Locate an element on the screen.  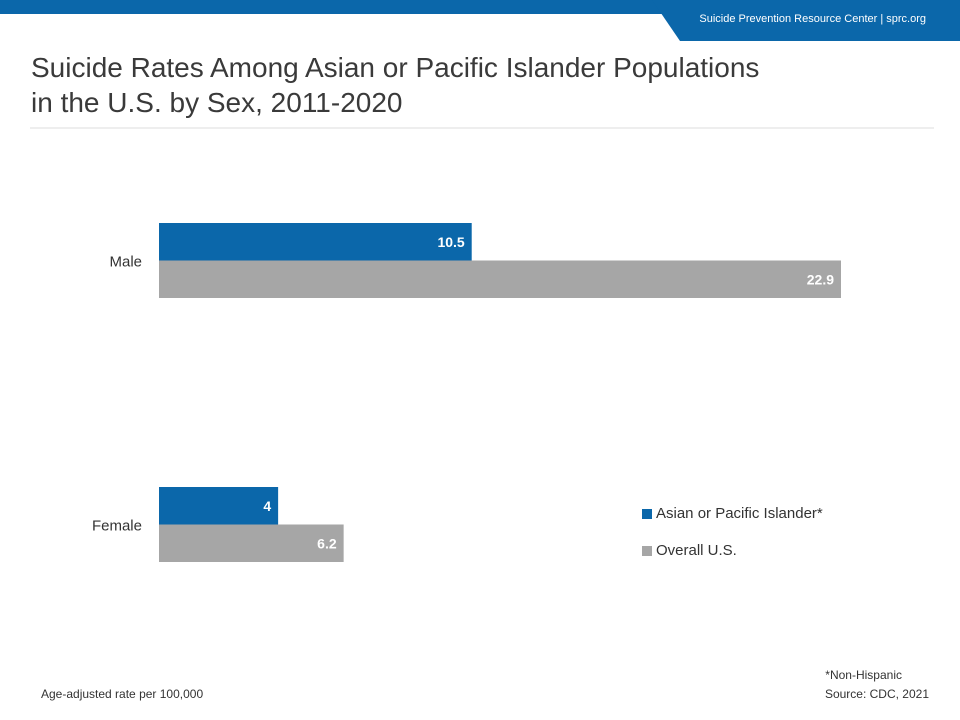
legend-swatch-overall-us is located at coordinates (647, 551).